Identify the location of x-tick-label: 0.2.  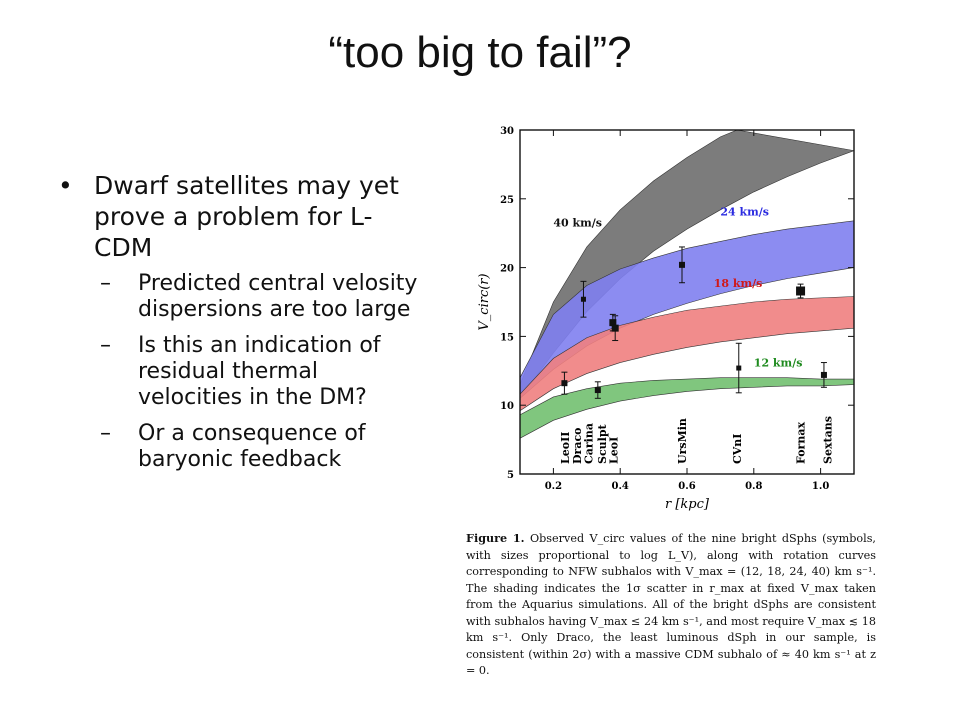
(553, 486).